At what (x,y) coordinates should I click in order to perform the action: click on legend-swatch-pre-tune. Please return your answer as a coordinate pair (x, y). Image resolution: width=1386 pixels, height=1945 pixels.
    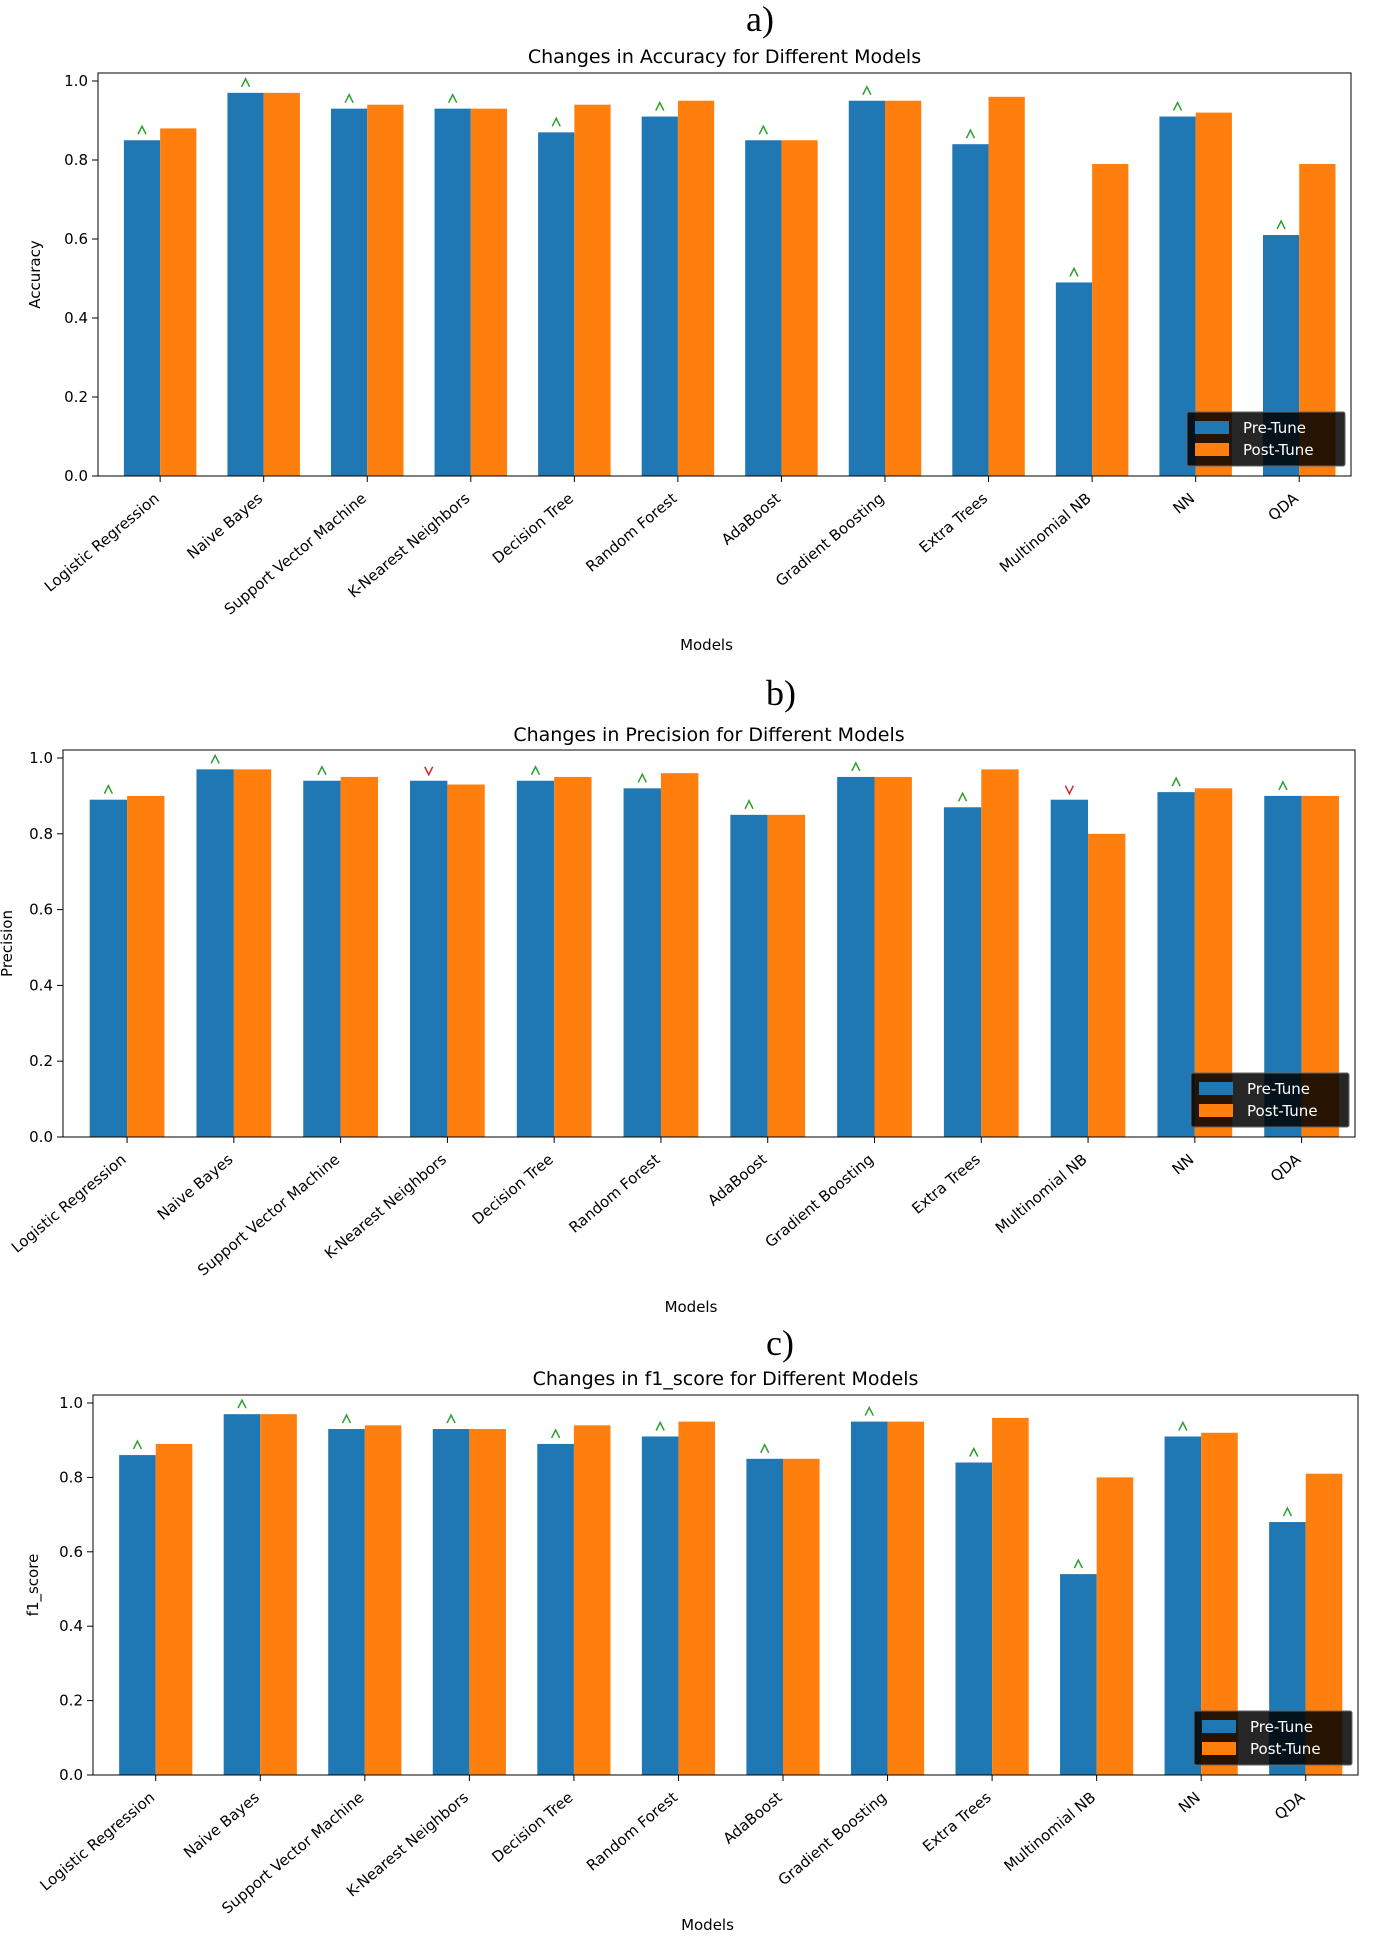
    Looking at the image, I should click on (1219, 1726).